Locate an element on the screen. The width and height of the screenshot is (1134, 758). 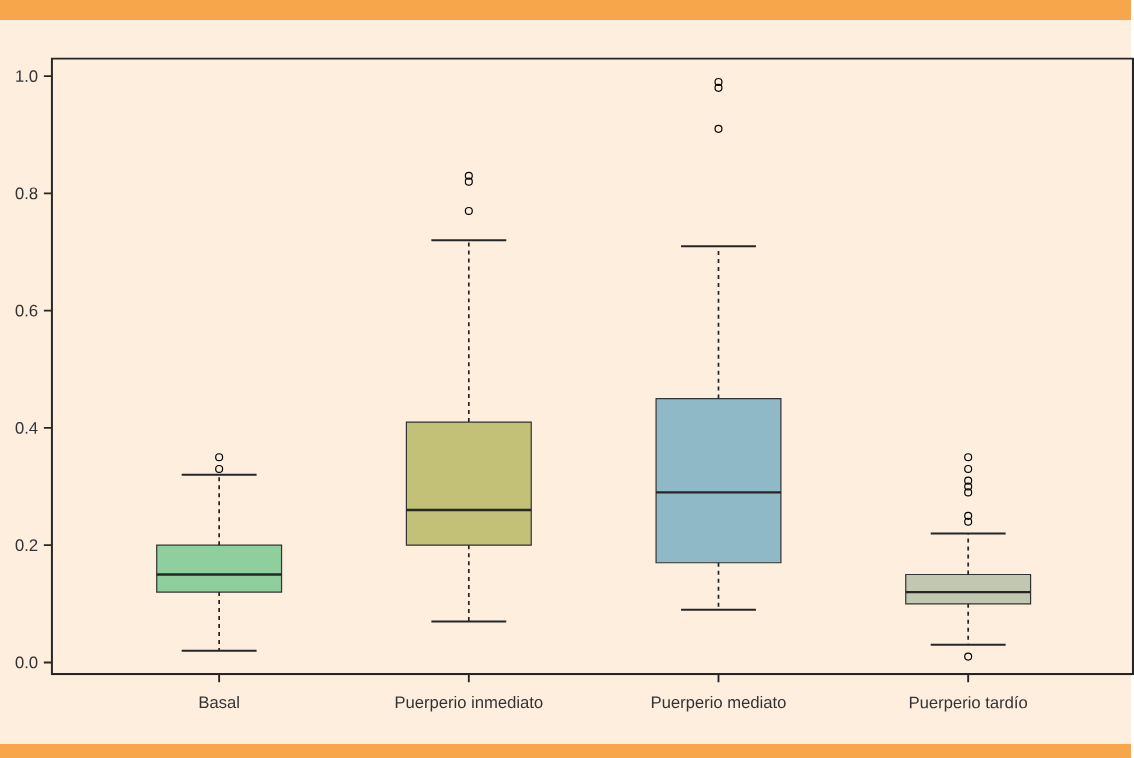
y-tick-label: 0.8 is located at coordinates (26, 193).